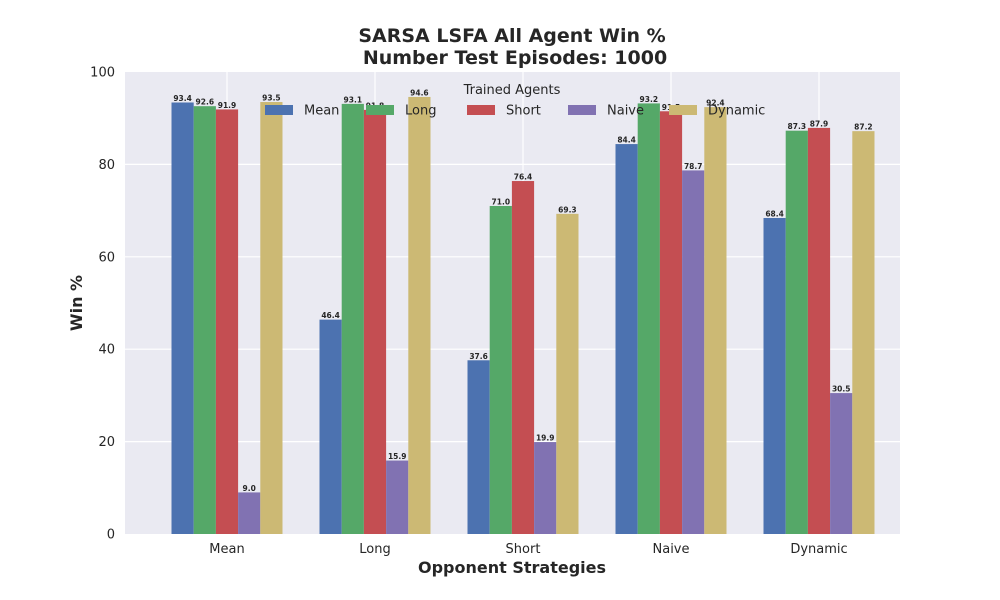  I want to click on bar-naive-short, so click(545, 488).